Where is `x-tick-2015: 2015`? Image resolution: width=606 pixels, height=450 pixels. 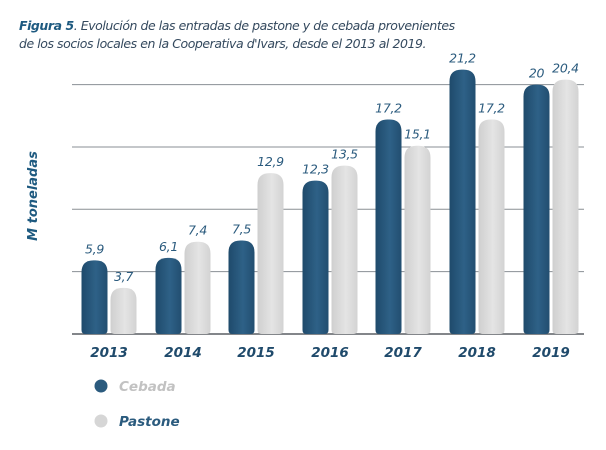
x-tick-2015: 2015 is located at coordinates (256, 353).